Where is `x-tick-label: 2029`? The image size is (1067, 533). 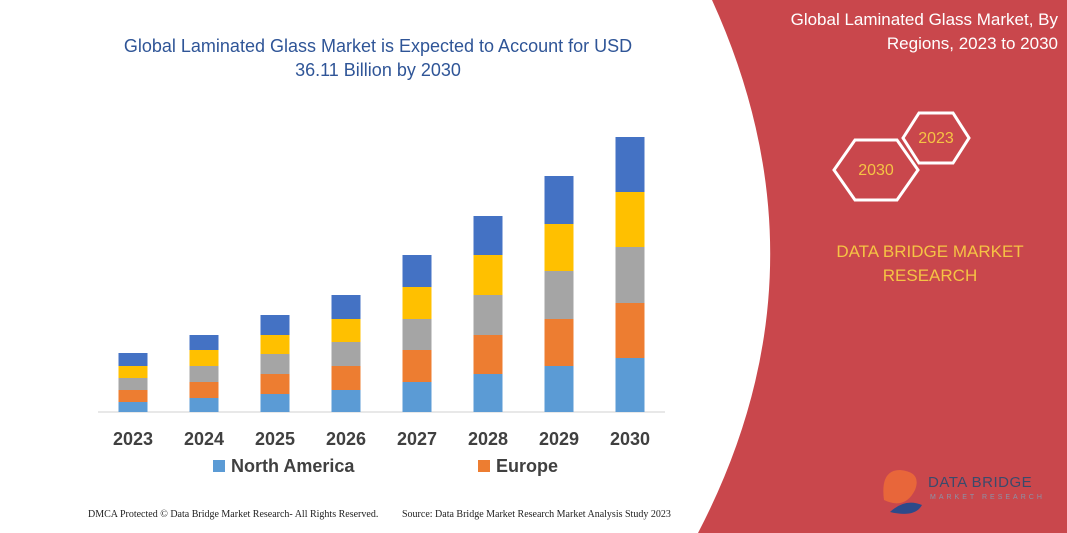
x-tick-label: 2029 is located at coordinates (559, 439).